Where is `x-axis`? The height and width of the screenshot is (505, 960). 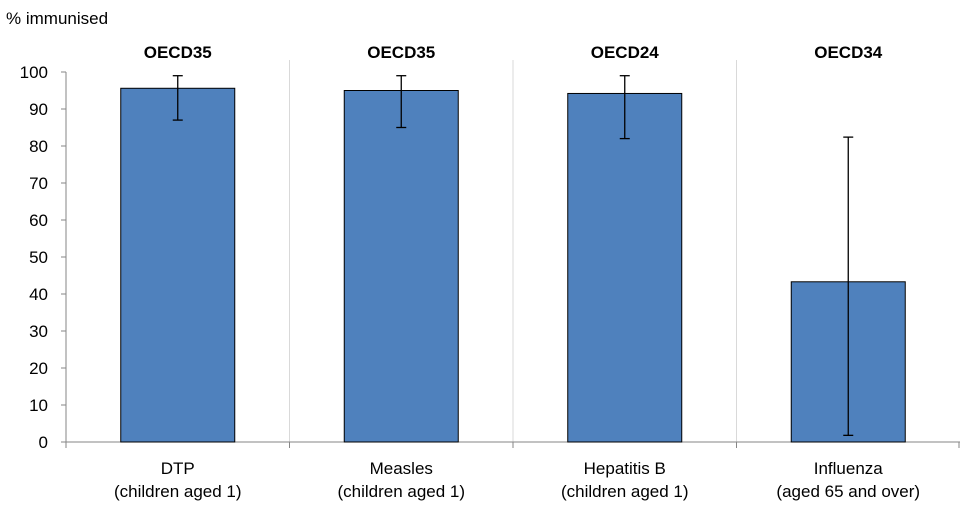
x-axis is located at coordinates (512, 444).